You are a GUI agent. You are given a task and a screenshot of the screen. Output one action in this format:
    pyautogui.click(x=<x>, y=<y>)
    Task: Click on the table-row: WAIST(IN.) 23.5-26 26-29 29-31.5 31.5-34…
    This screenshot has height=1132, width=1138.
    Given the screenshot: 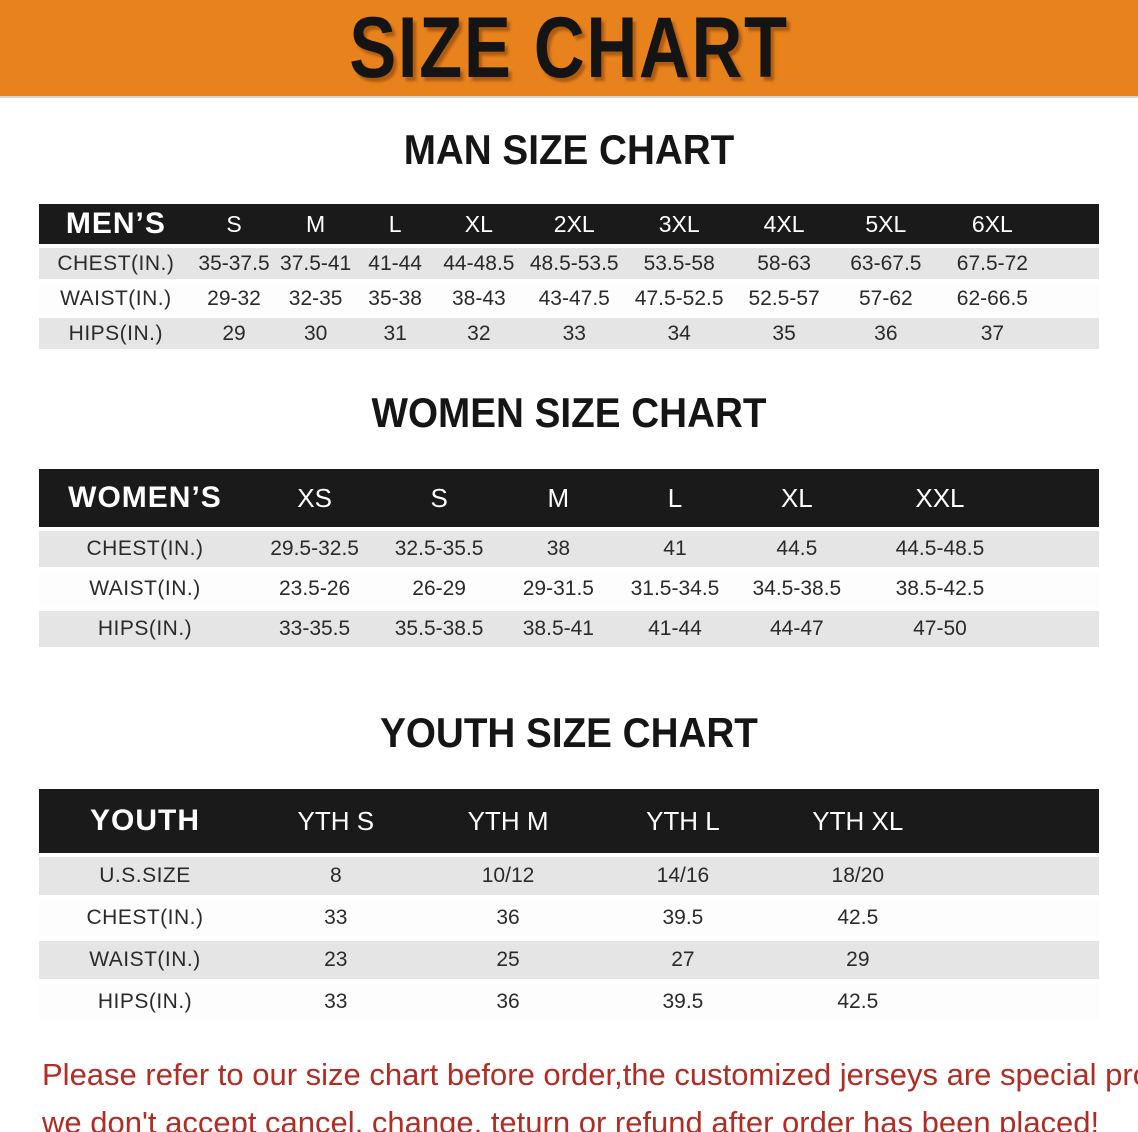 What is the action you would take?
    pyautogui.click(x=569, y=589)
    